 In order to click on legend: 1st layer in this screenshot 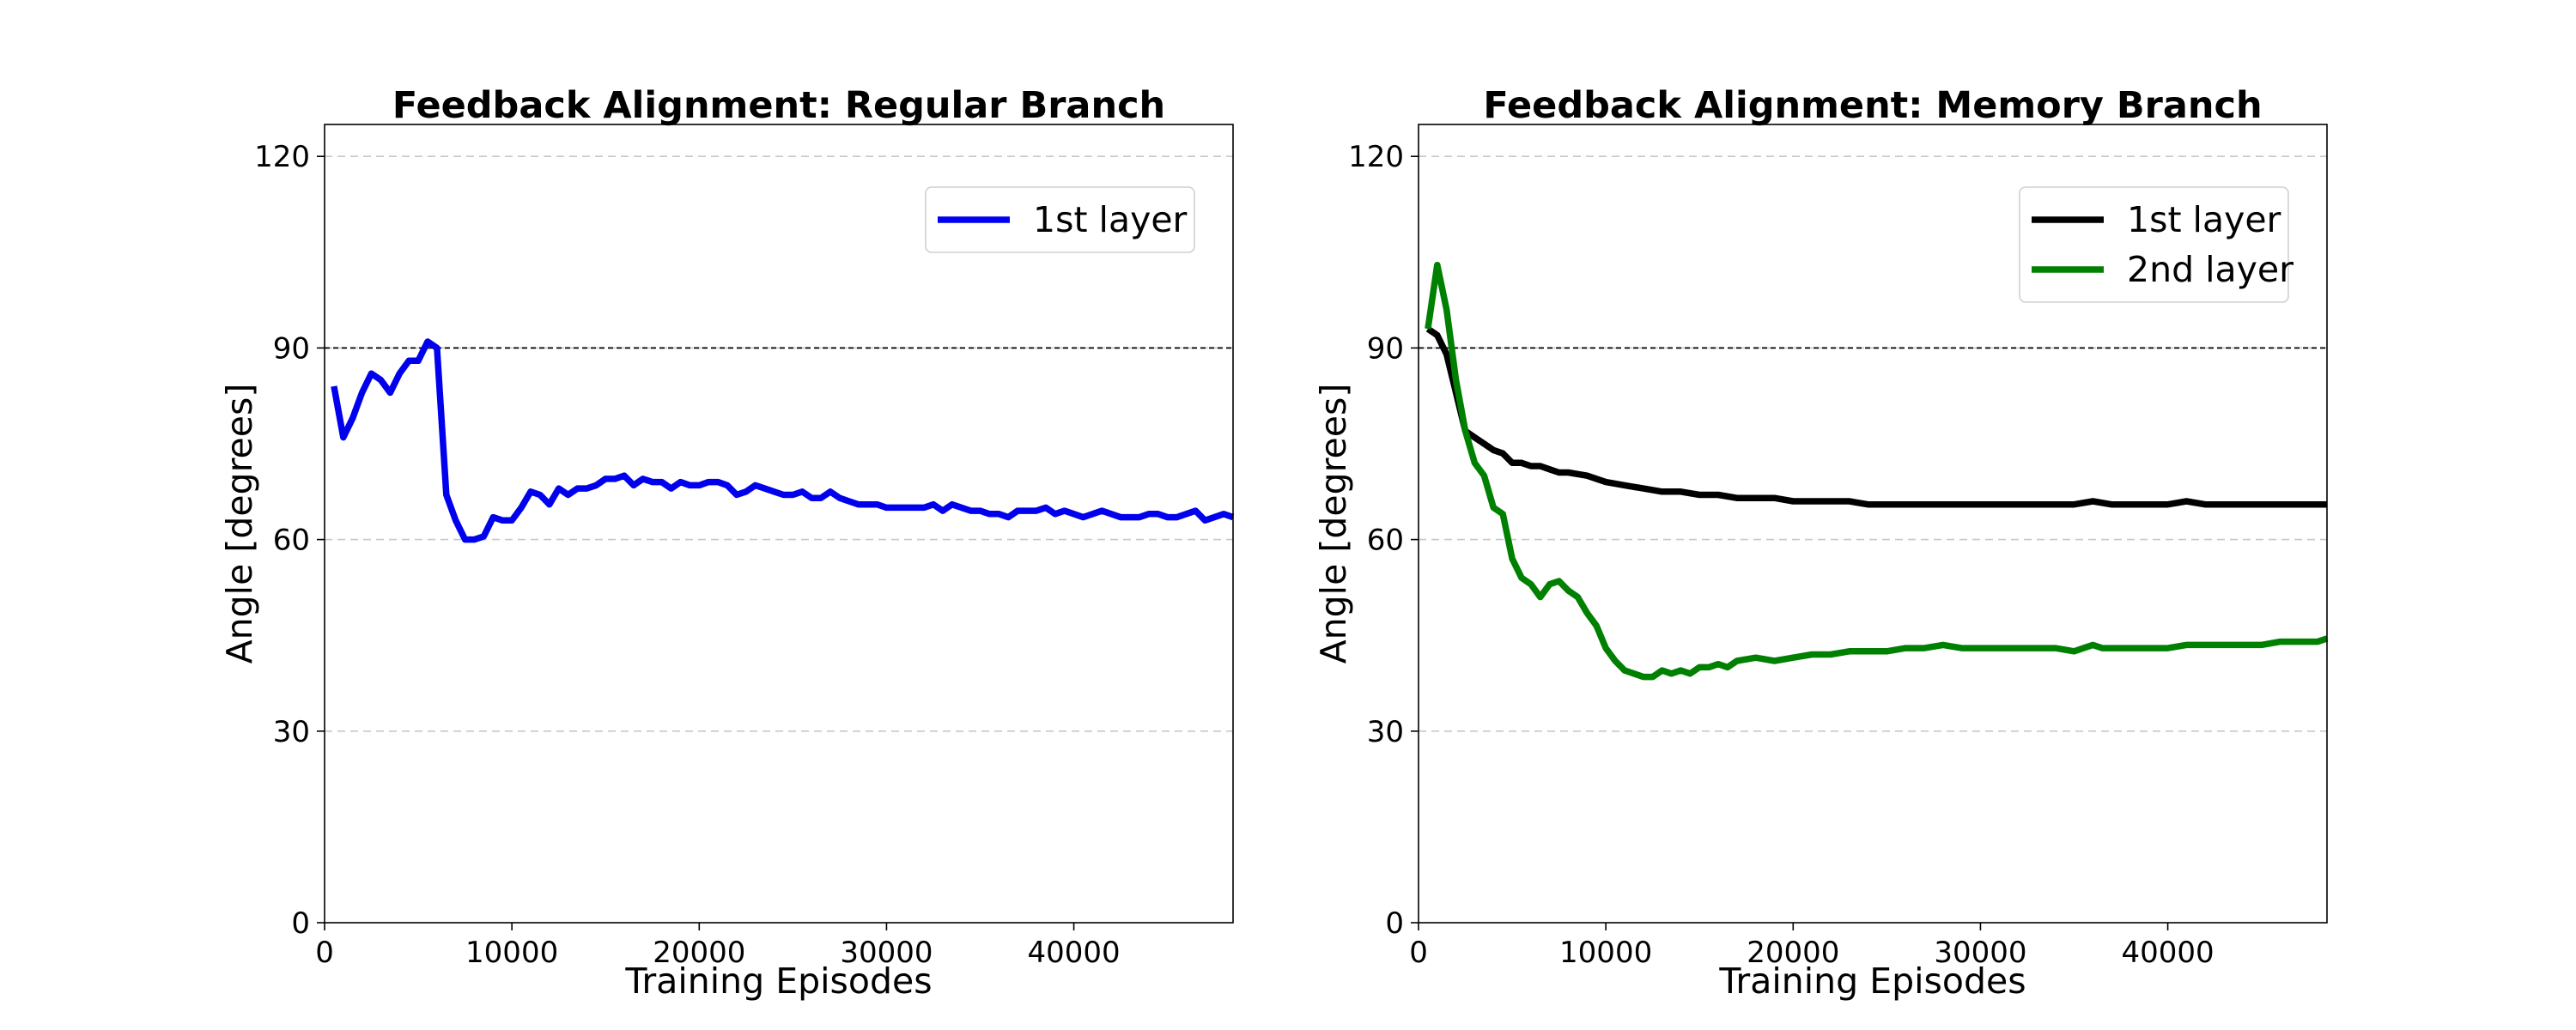, I will do `click(1060, 219)`.